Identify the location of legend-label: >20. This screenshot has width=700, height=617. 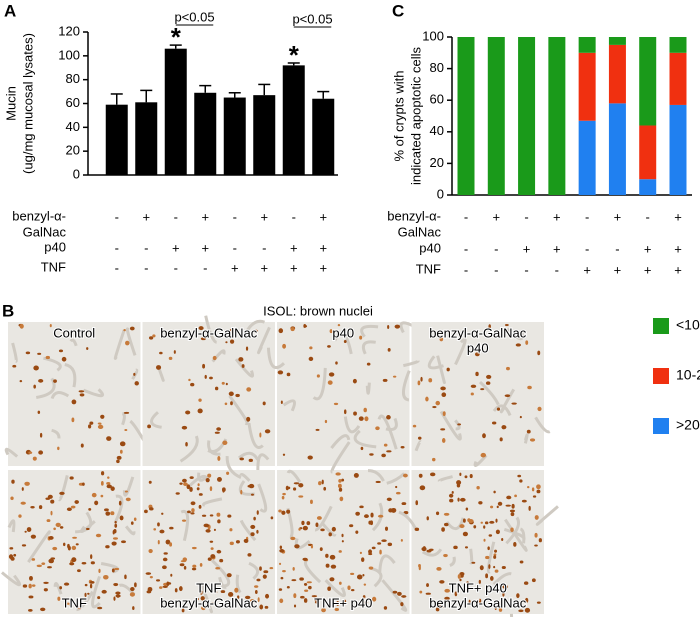
(688, 425).